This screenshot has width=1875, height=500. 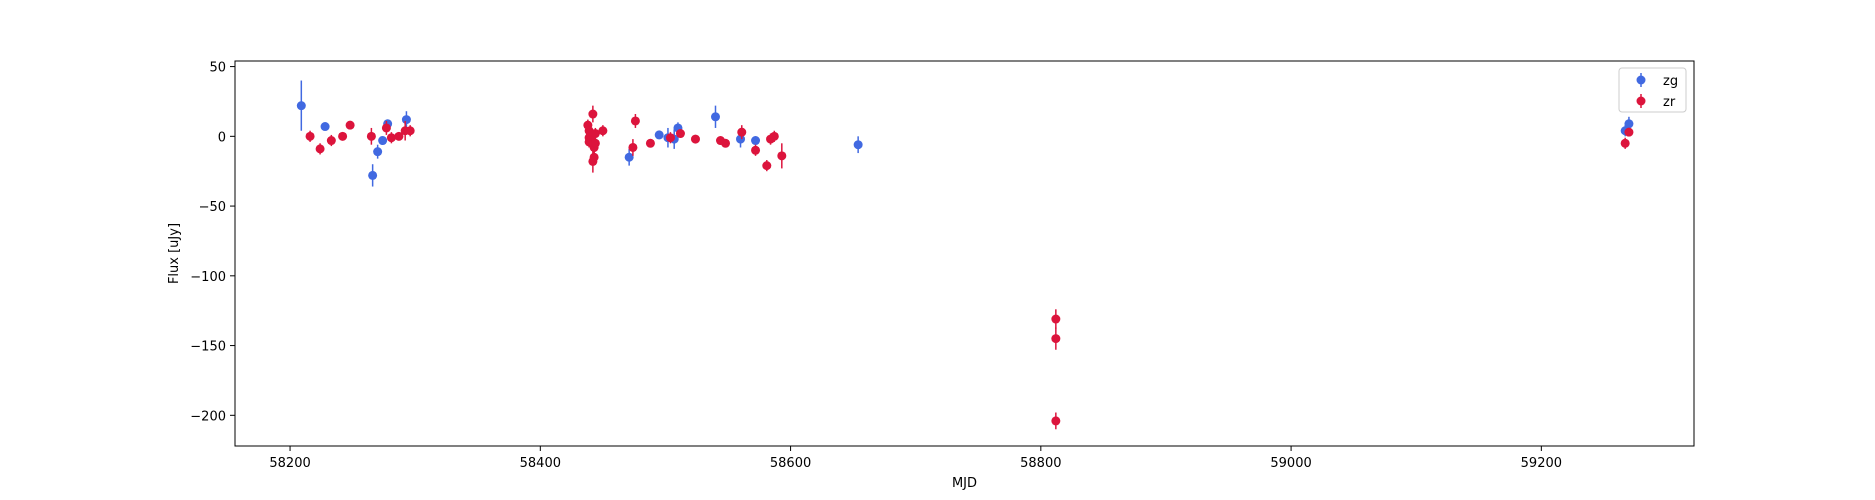 What do you see at coordinates (964, 483) in the screenshot?
I see `x-axis-label: MJD` at bounding box center [964, 483].